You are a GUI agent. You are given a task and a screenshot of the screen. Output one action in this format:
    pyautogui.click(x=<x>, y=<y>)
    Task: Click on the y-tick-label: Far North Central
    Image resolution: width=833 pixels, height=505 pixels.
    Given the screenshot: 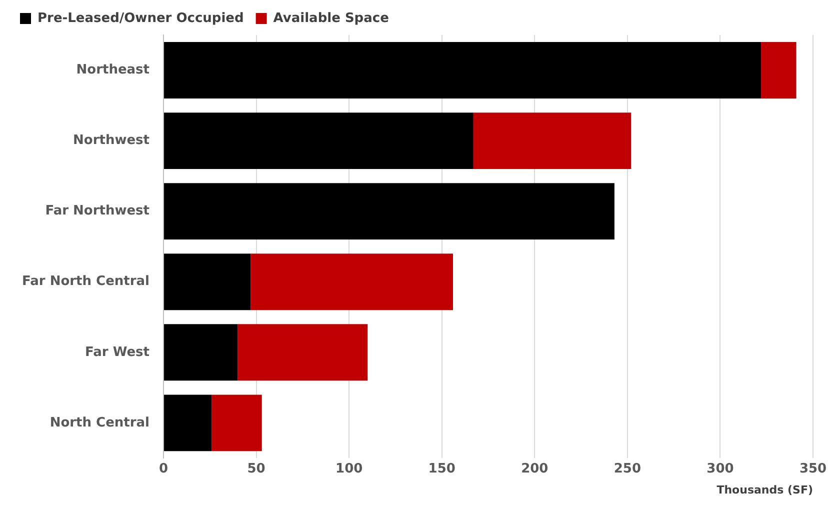 What is the action you would take?
    pyautogui.click(x=86, y=282)
    